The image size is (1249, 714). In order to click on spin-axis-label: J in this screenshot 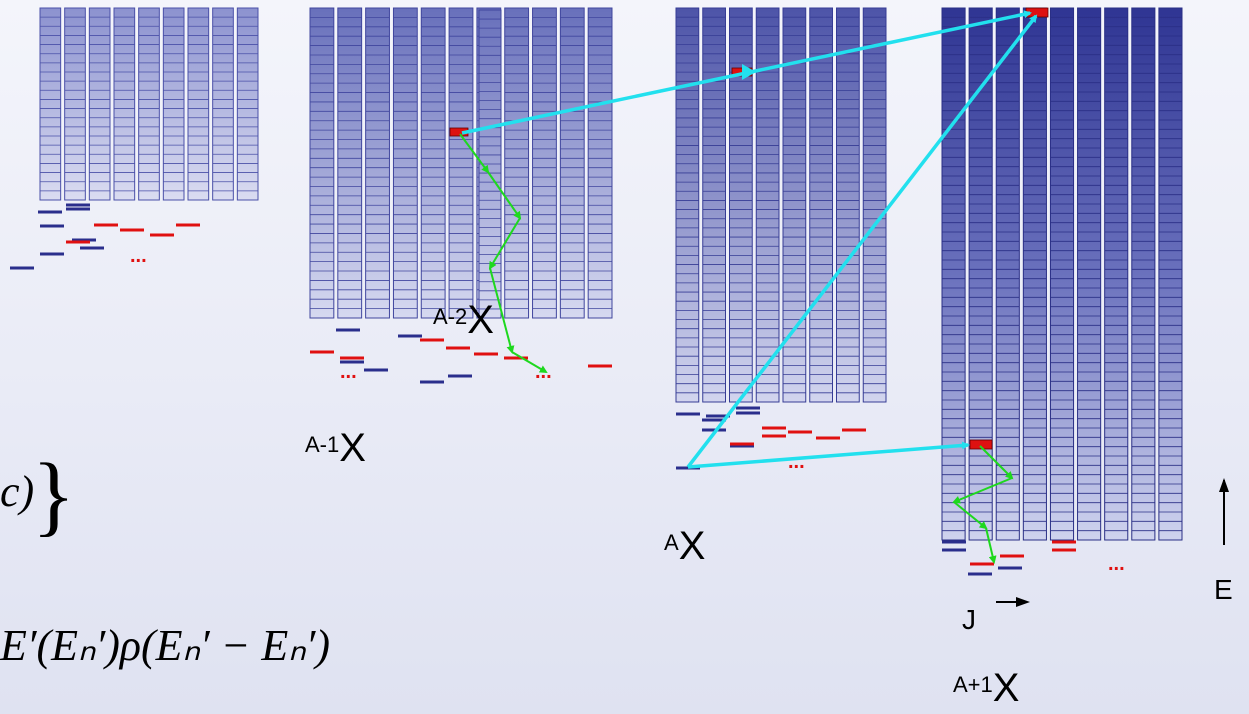, I will do `click(969, 619)`.